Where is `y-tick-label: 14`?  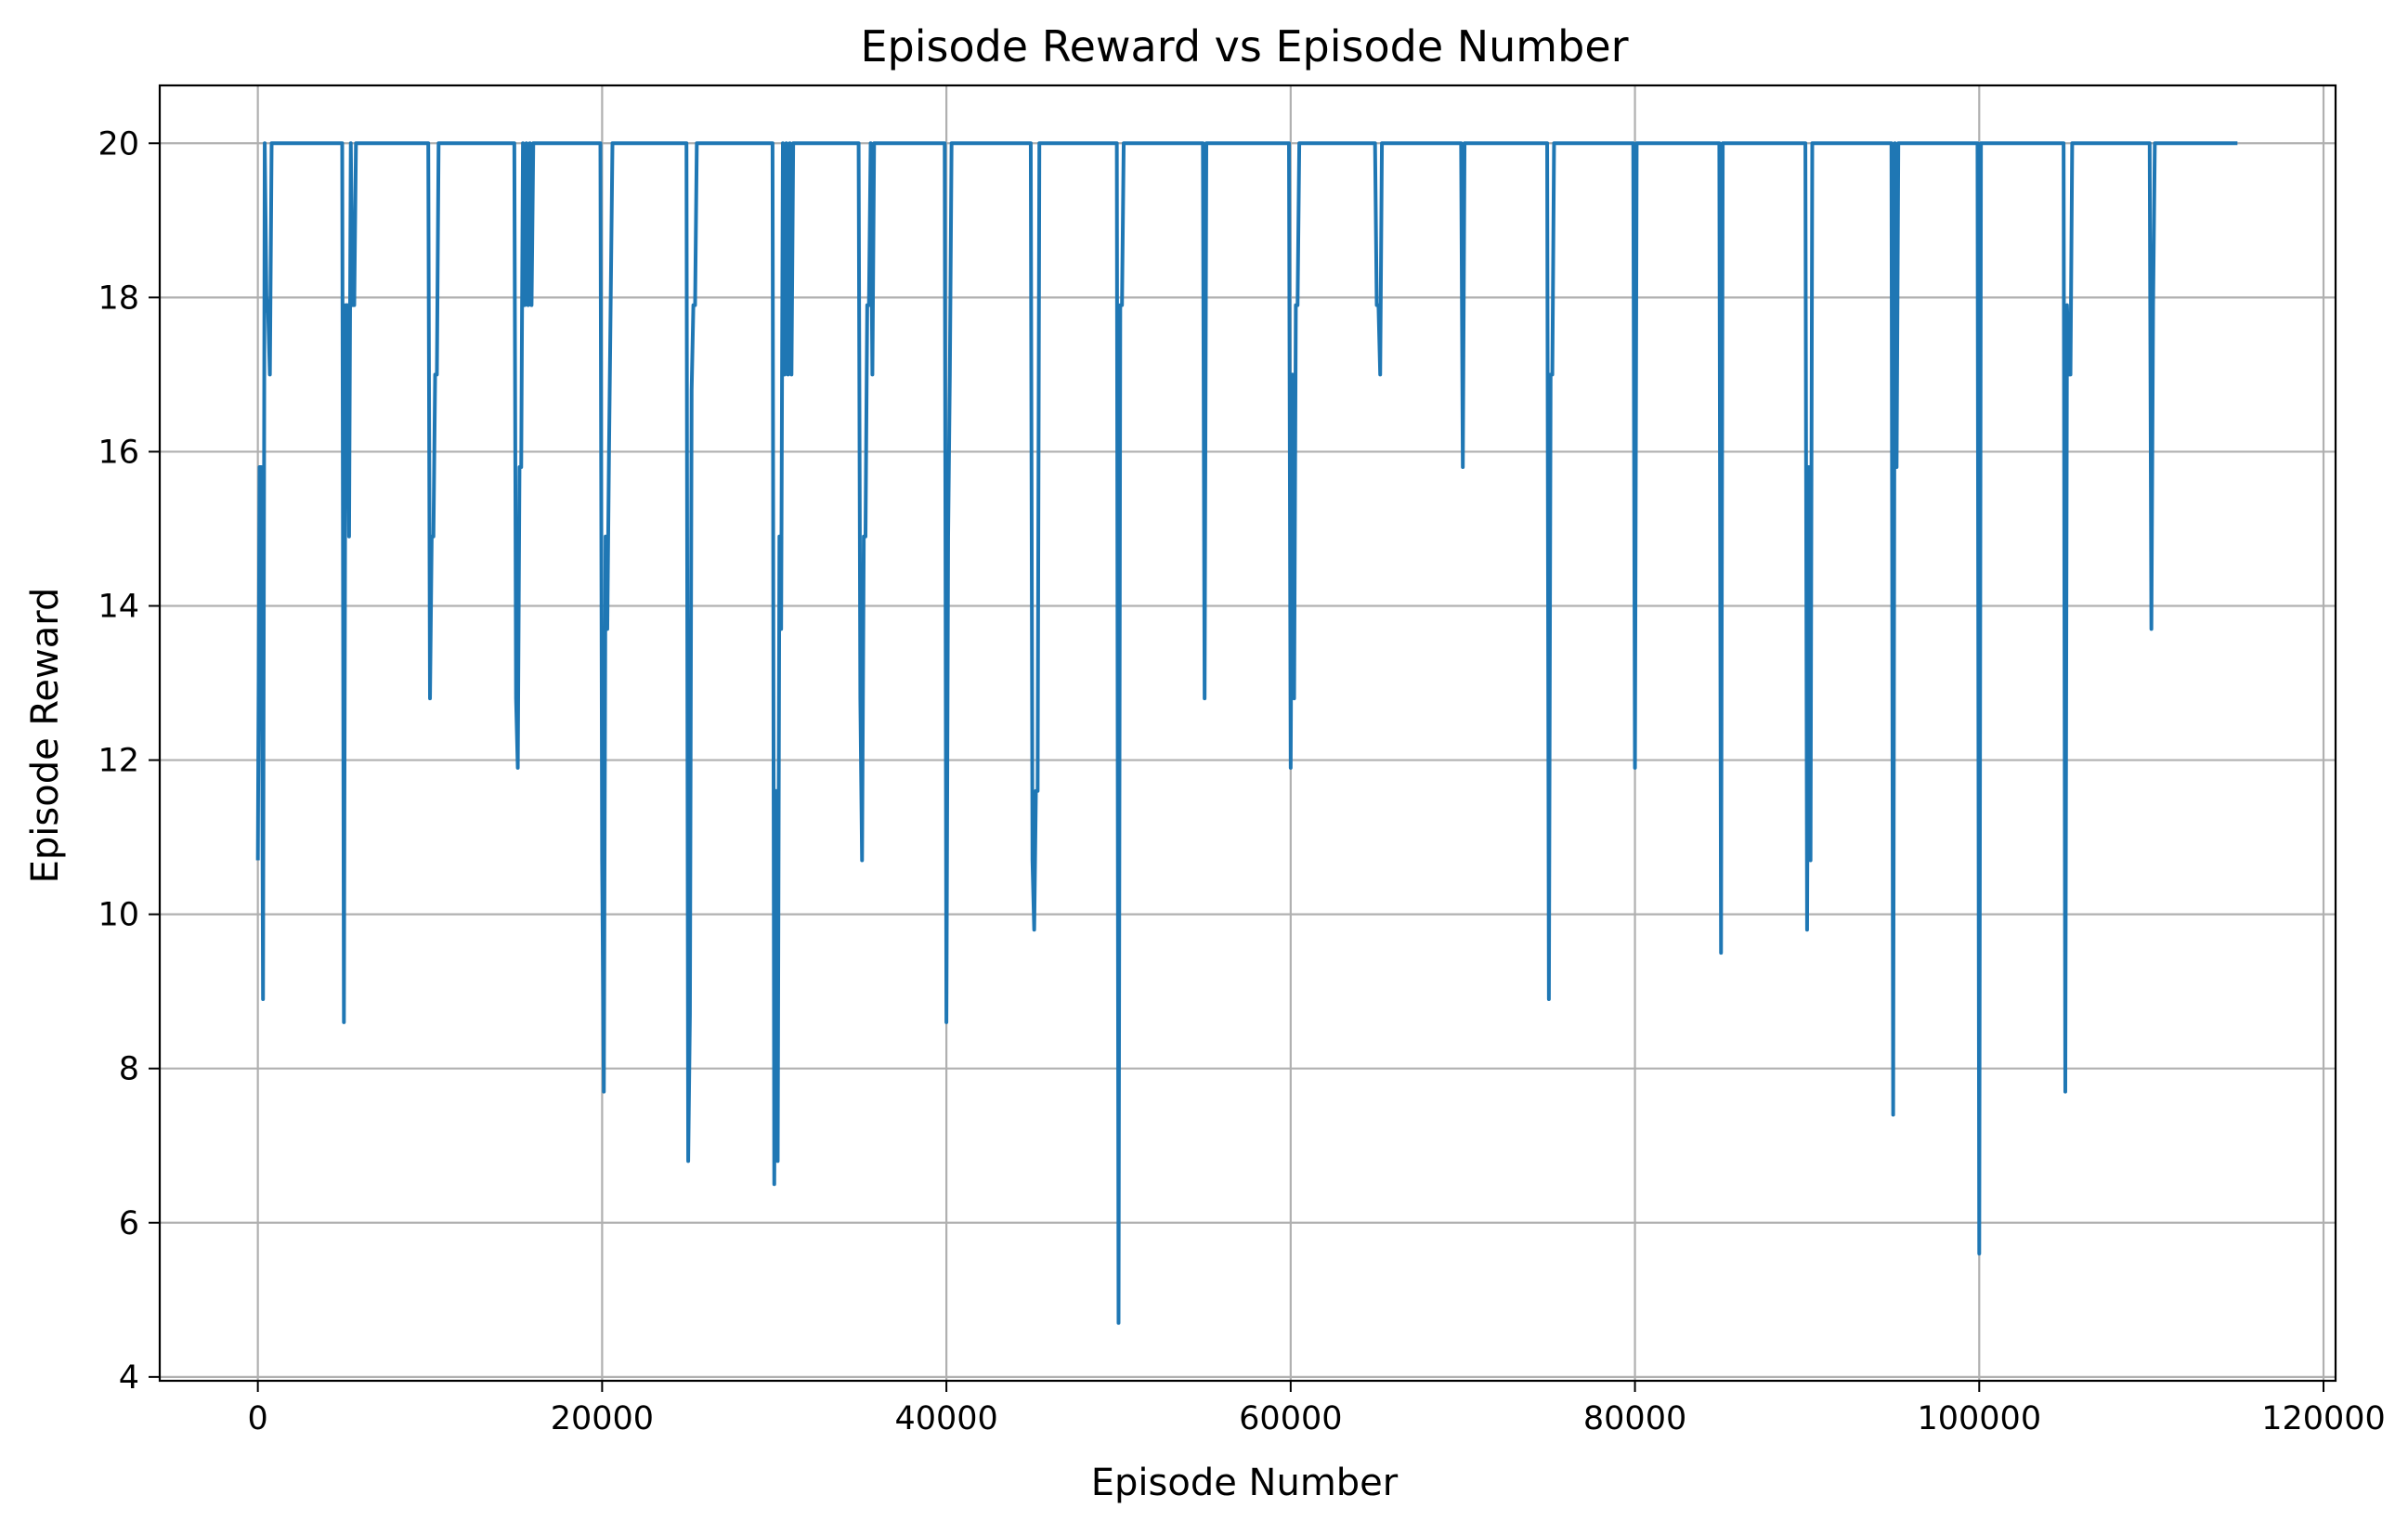
y-tick-label: 14 is located at coordinates (118, 606).